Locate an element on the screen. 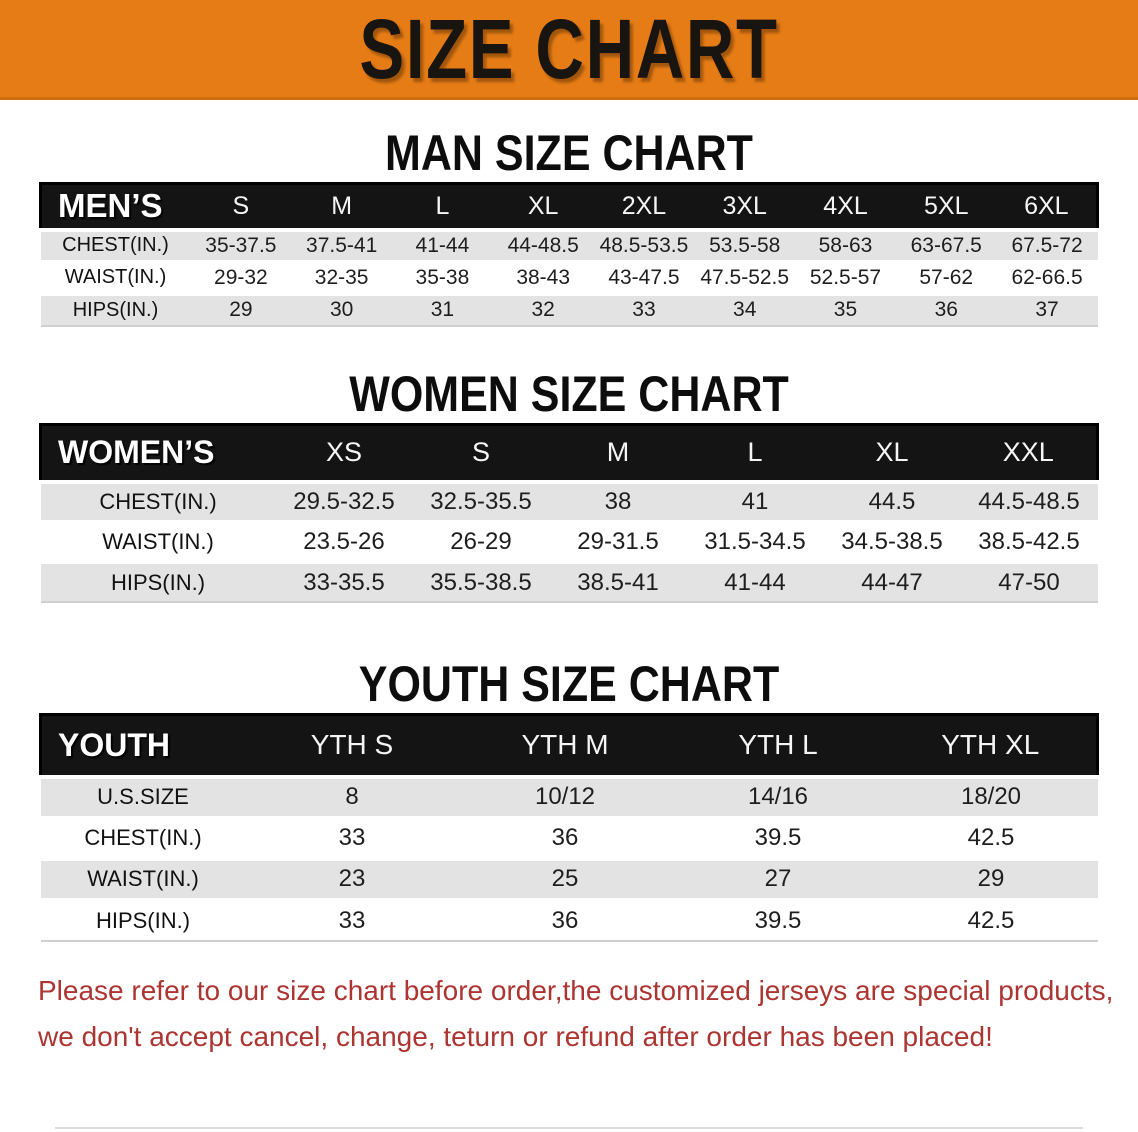 The width and height of the screenshot is (1138, 1132). size-value-cell: 10/12 is located at coordinates (565, 796).